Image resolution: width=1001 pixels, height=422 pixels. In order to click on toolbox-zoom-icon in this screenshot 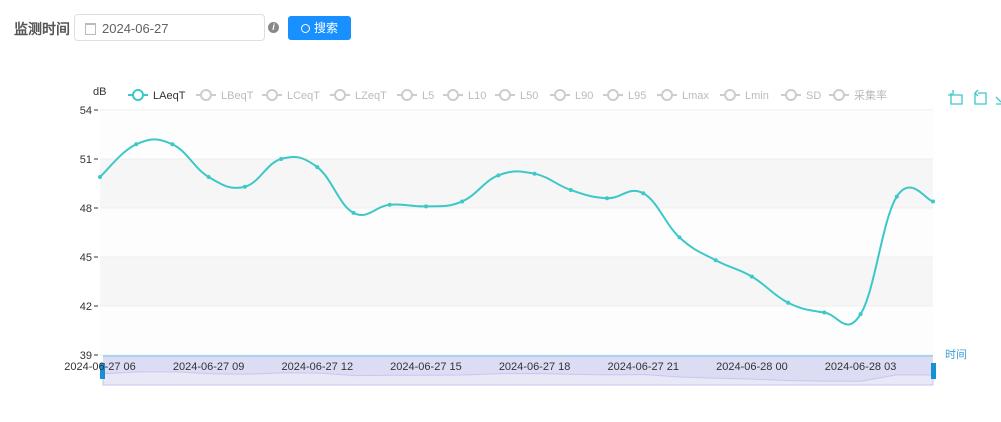, I will do `click(955, 97)`.